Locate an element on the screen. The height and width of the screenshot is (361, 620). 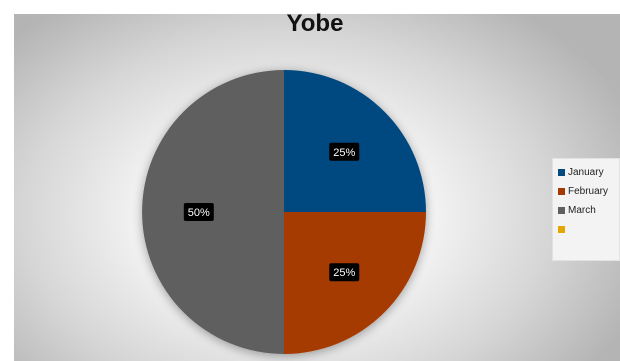
legend-label: March is located at coordinates (582, 210).